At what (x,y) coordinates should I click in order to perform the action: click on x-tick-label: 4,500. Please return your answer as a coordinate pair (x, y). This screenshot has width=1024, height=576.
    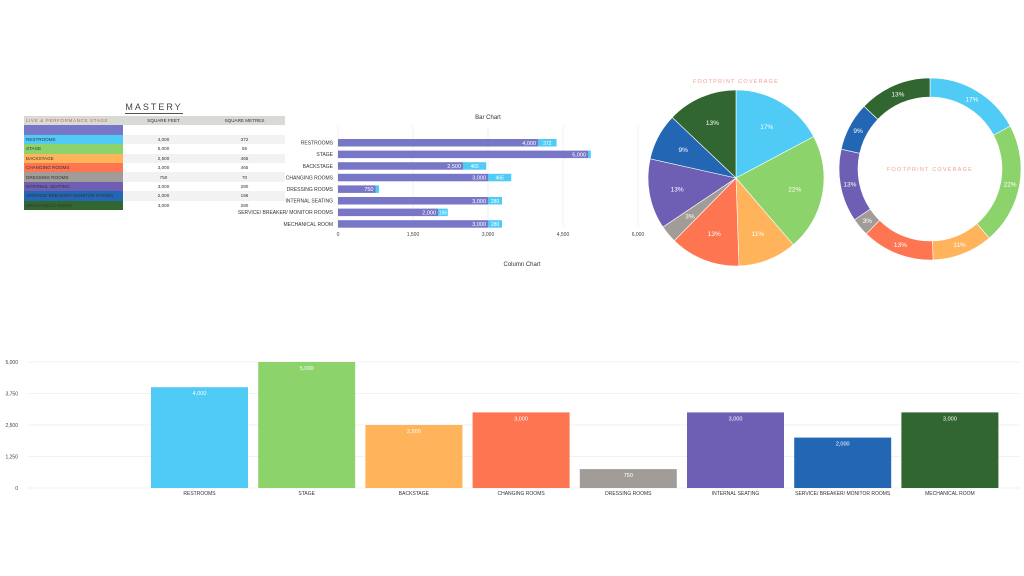
    Looking at the image, I should click on (563, 235).